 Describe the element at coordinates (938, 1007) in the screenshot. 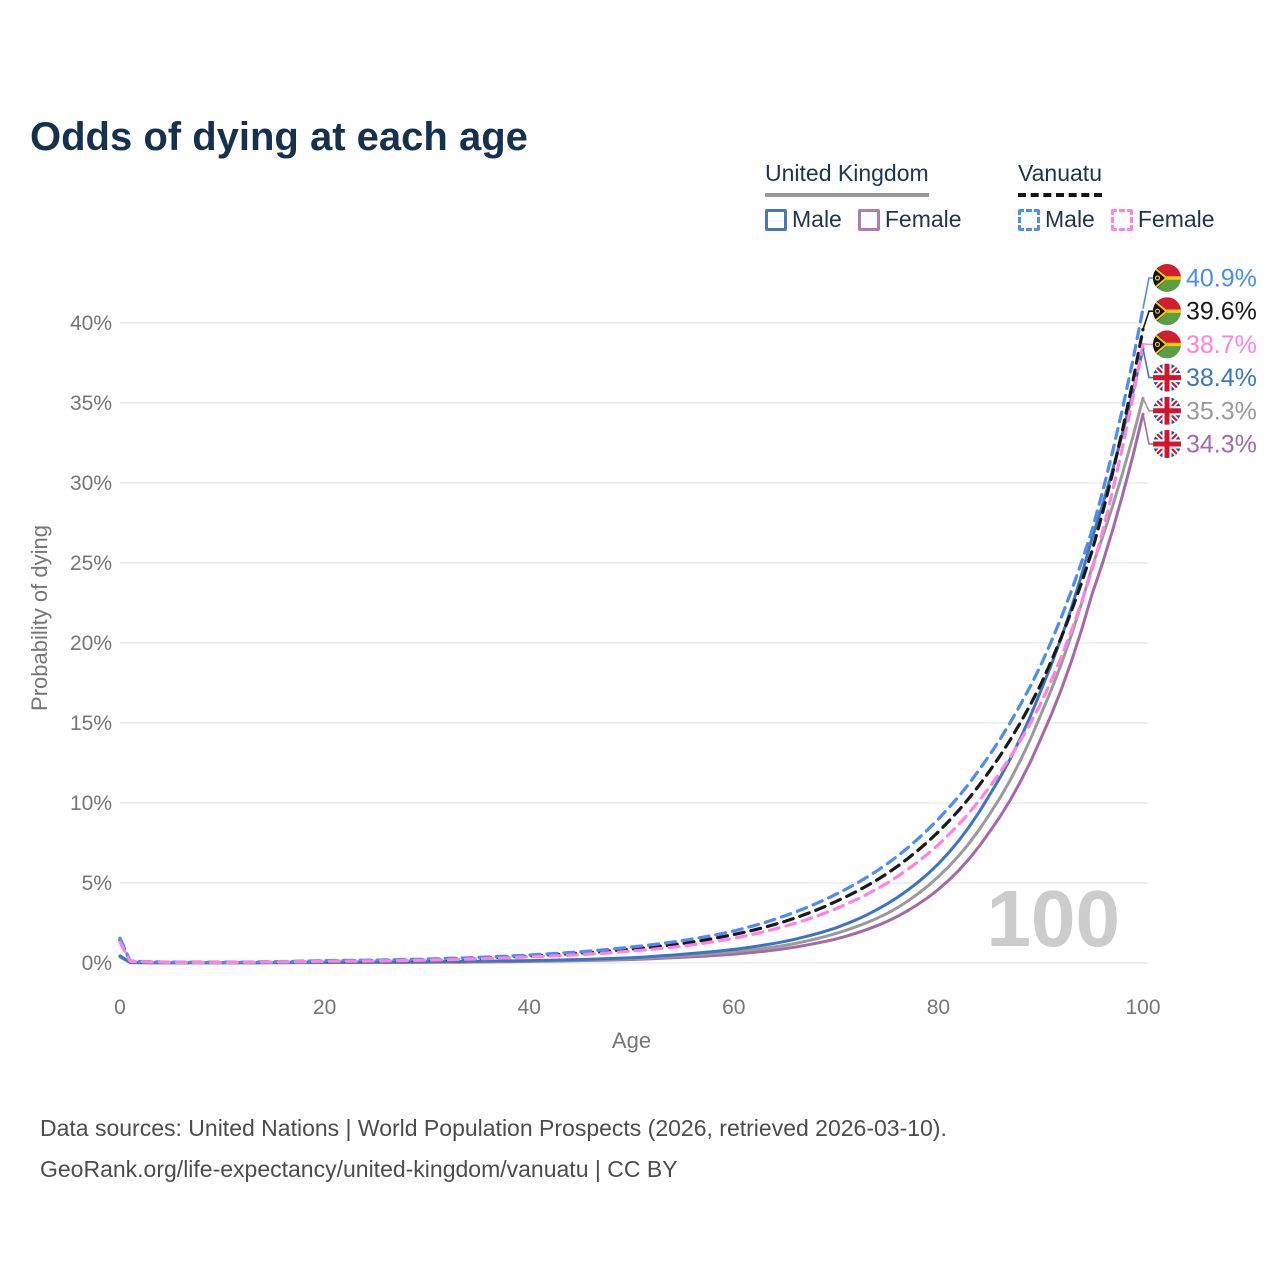

I see `x-tick-label-80: 80` at that location.